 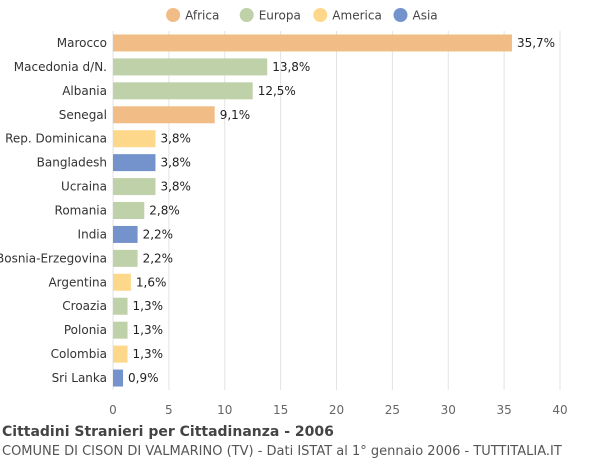 I want to click on legend-label: Europa, so click(x=280, y=16).